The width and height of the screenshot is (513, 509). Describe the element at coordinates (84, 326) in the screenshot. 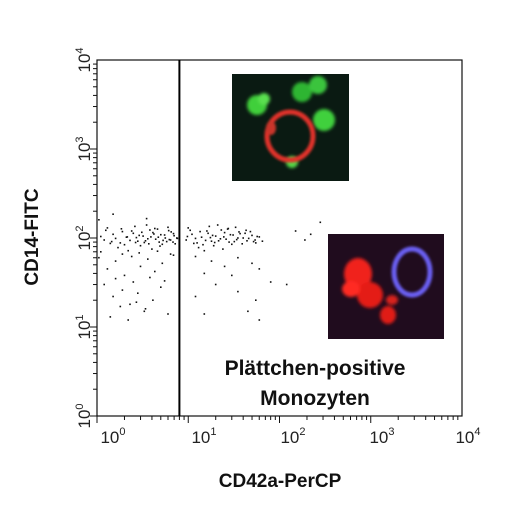

I see `y-tick-label-1: 101` at that location.